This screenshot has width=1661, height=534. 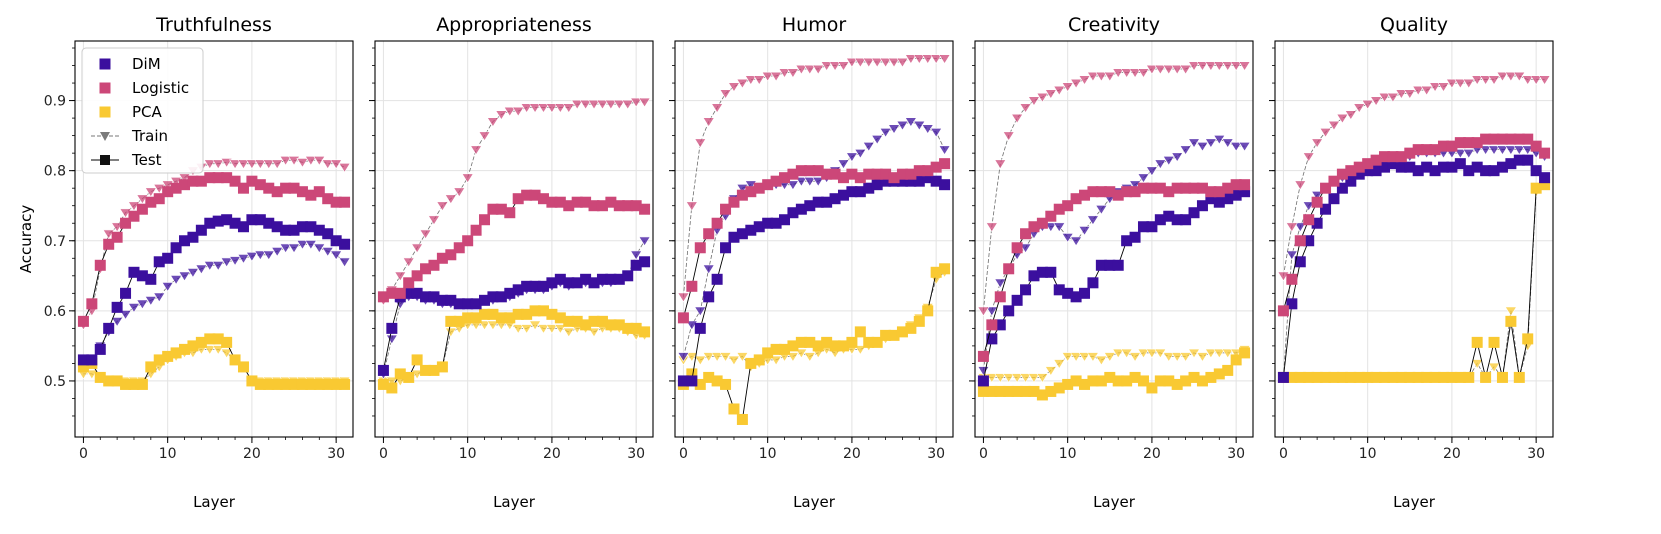 What do you see at coordinates (814, 239) in the screenshot?
I see `plot-area` at bounding box center [814, 239].